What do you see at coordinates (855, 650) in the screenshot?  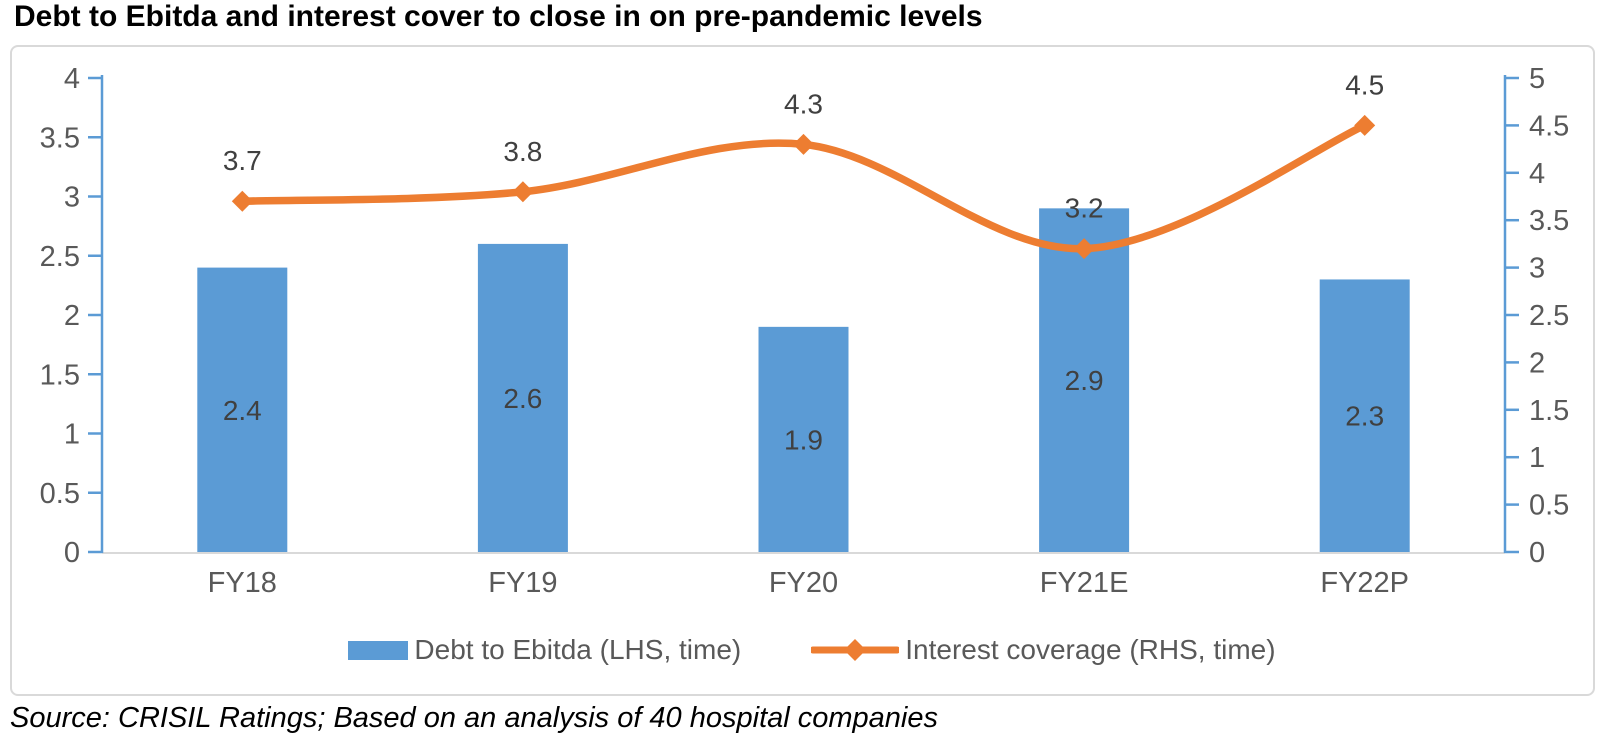 I see `line-marker-swatch-icon` at bounding box center [855, 650].